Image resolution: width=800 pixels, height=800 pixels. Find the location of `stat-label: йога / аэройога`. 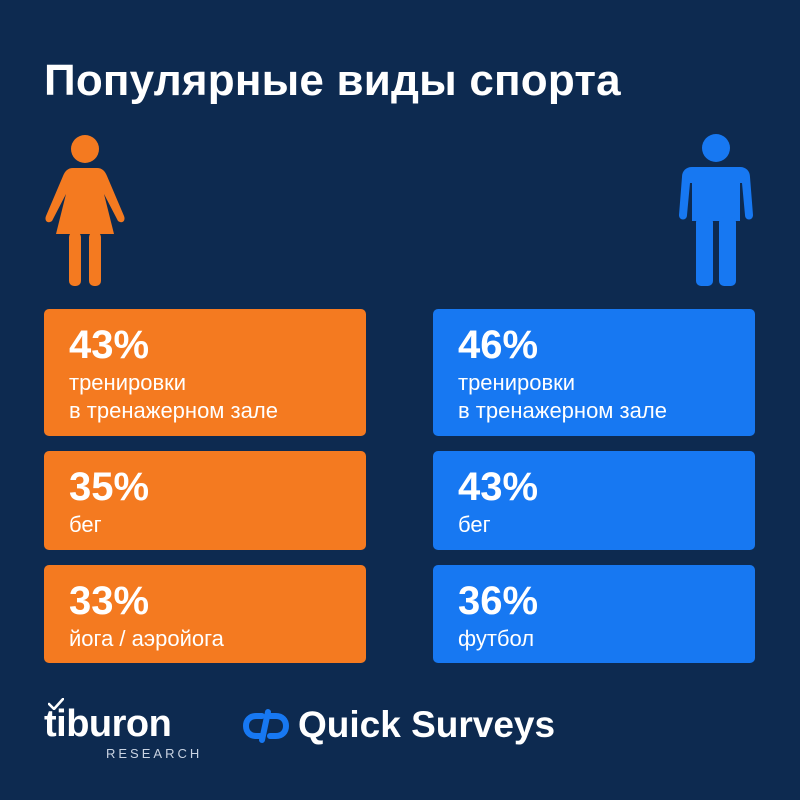

stat-label: йога / аэройога is located at coordinates (146, 638).